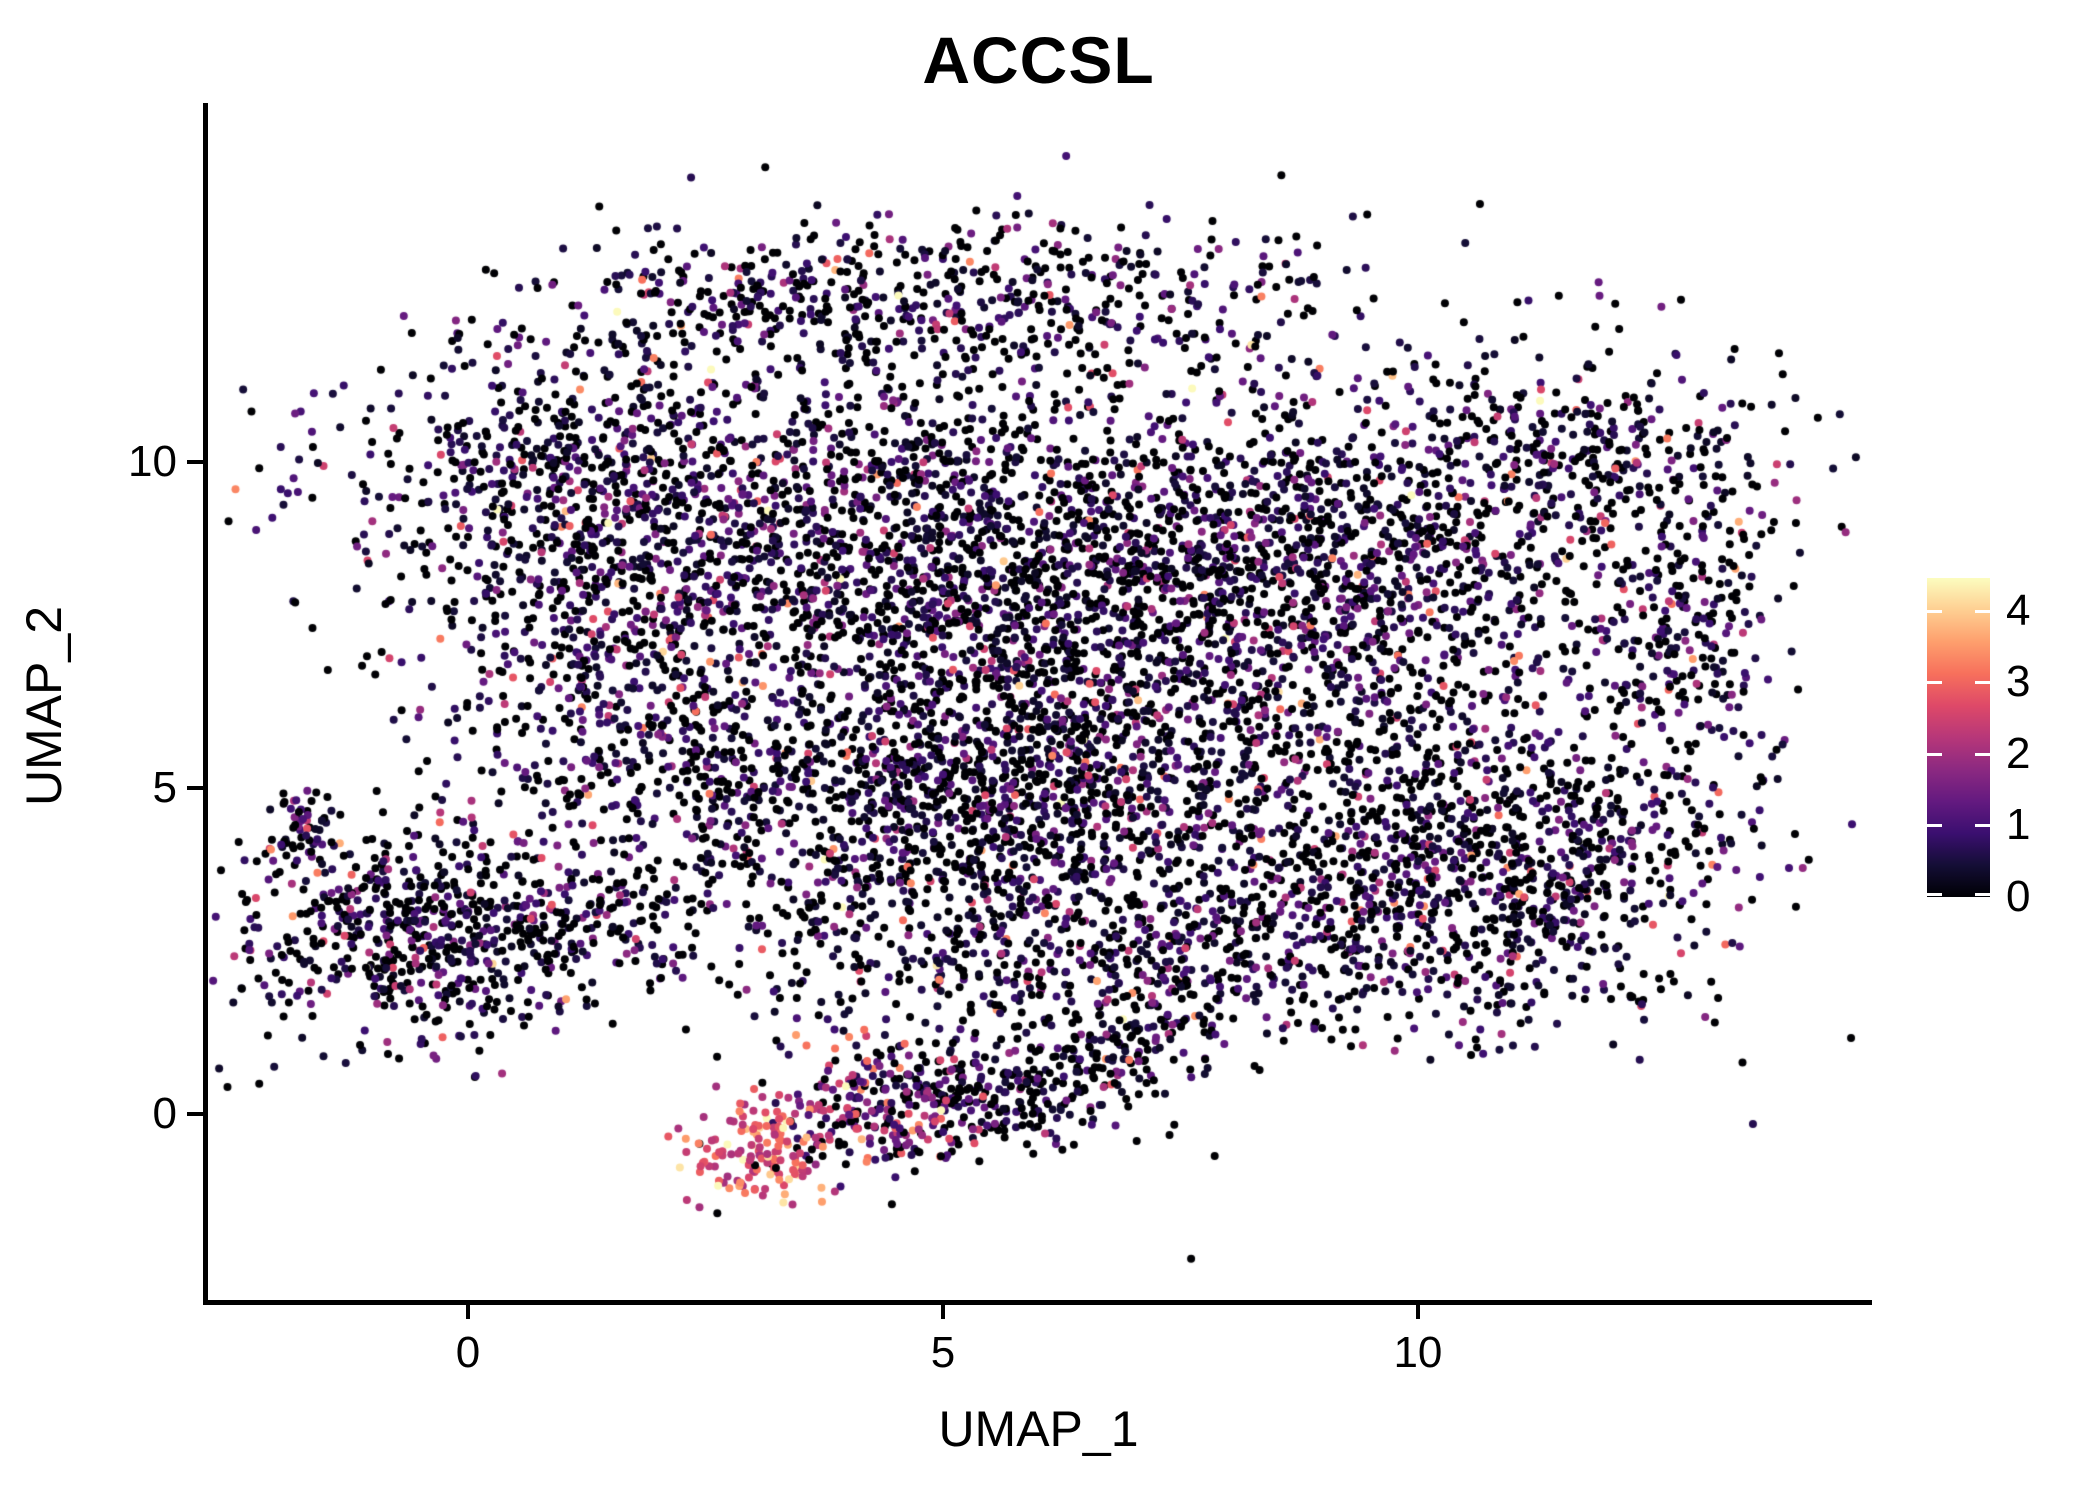  Describe the element at coordinates (164, 787) in the screenshot. I see `y-tick-label: 5` at that location.